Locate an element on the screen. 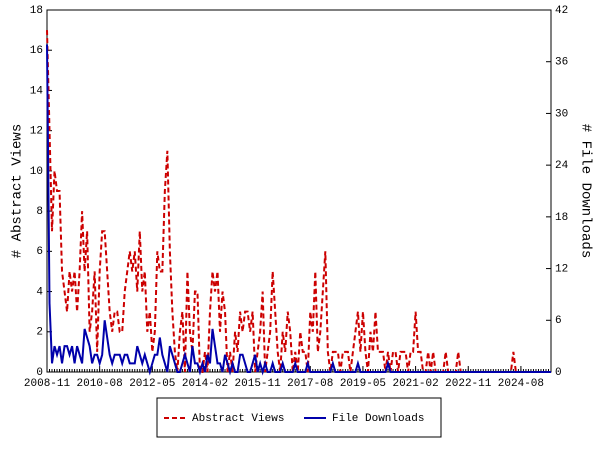 The image size is (600, 450). x-tick-label: 2010-08 is located at coordinates (100, 384).